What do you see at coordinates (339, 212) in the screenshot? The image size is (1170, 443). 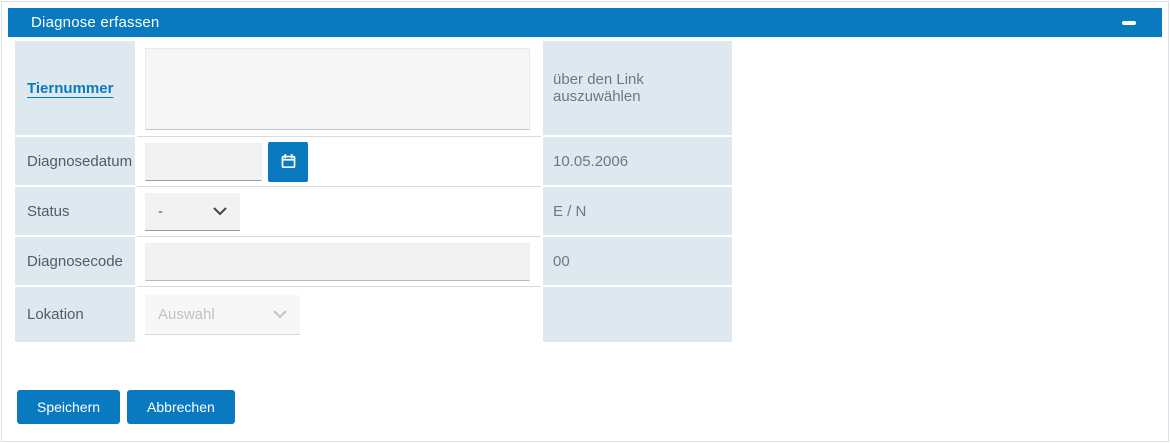 I see `input-cell-status: -` at bounding box center [339, 212].